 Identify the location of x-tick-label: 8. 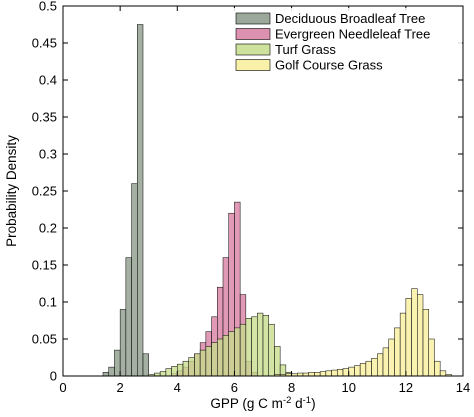
(291, 387).